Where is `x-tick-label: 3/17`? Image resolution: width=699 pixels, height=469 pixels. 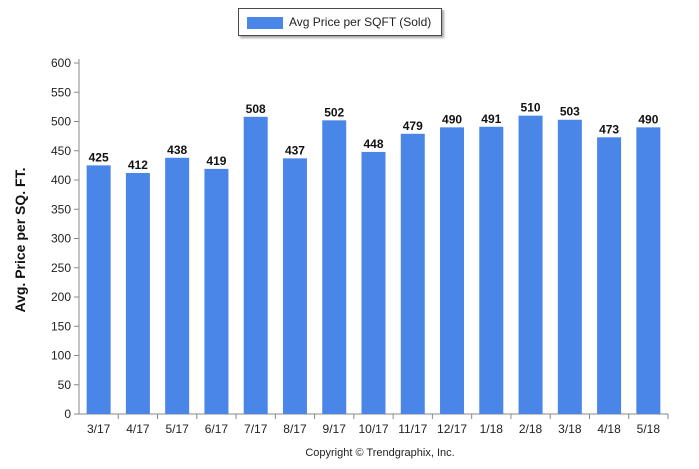 x-tick-label: 3/17 is located at coordinates (99, 429).